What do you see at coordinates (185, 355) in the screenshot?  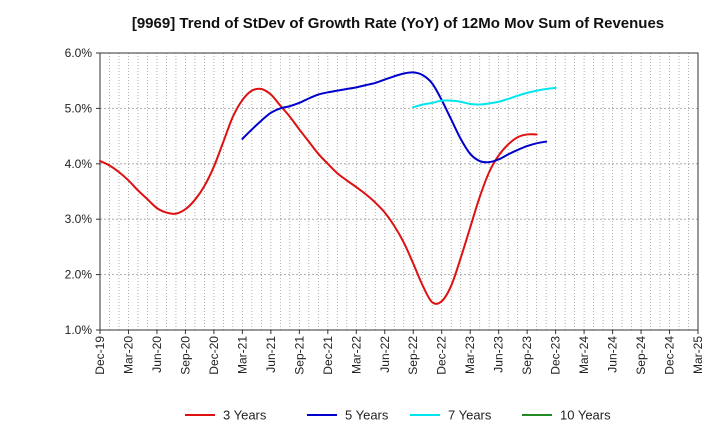 I see `x-tick-label: Sep-20` at bounding box center [185, 355].